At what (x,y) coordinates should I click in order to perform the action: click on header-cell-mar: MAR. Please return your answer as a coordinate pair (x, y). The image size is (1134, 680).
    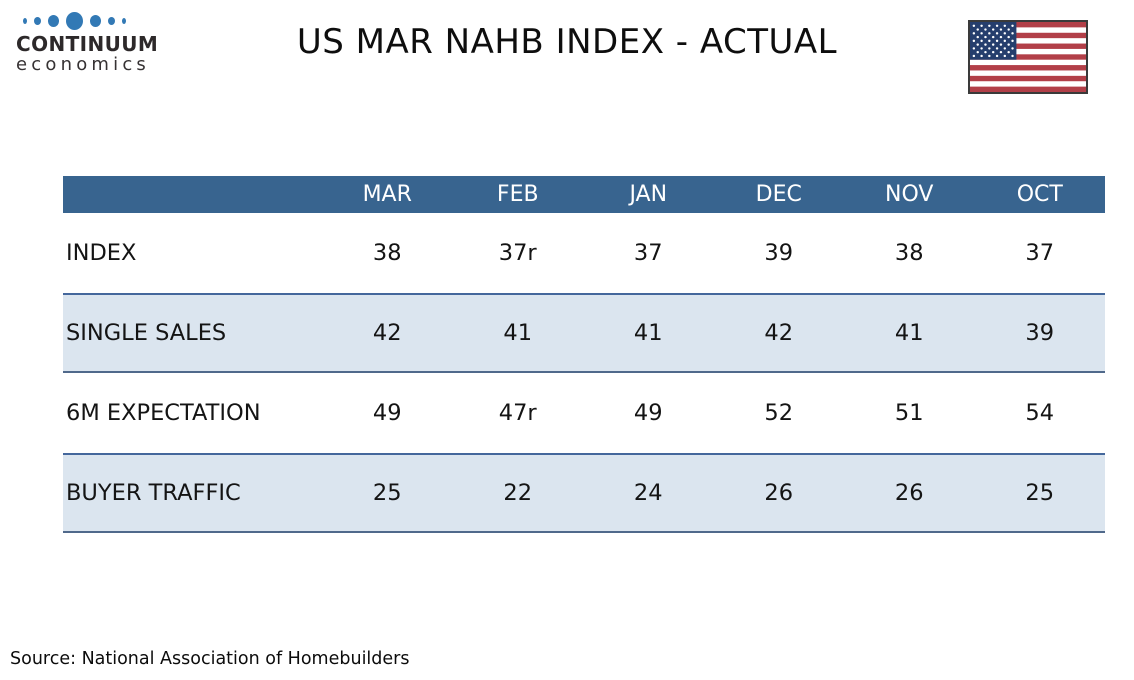
    Looking at the image, I should click on (387, 194).